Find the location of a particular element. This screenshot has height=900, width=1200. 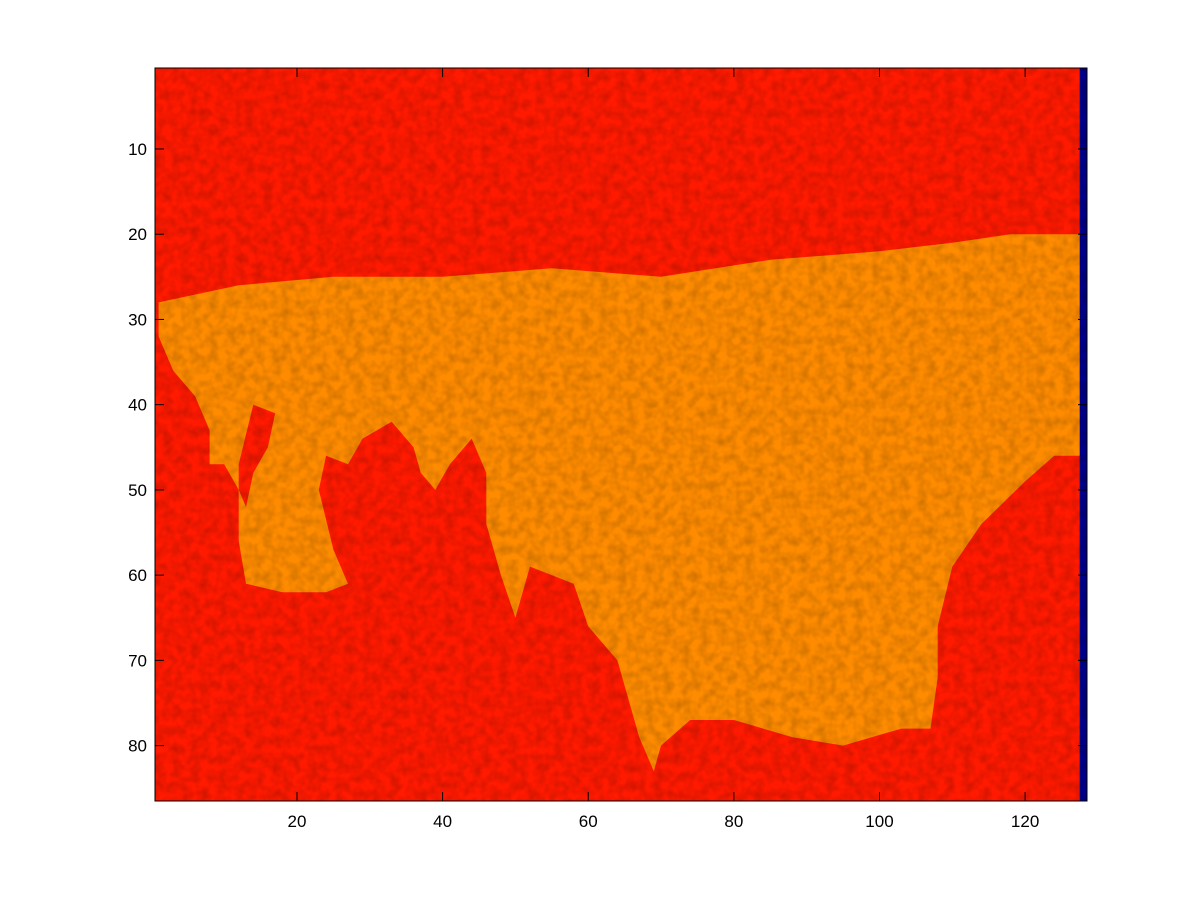

x-tick-label: 60 is located at coordinates (588, 821).